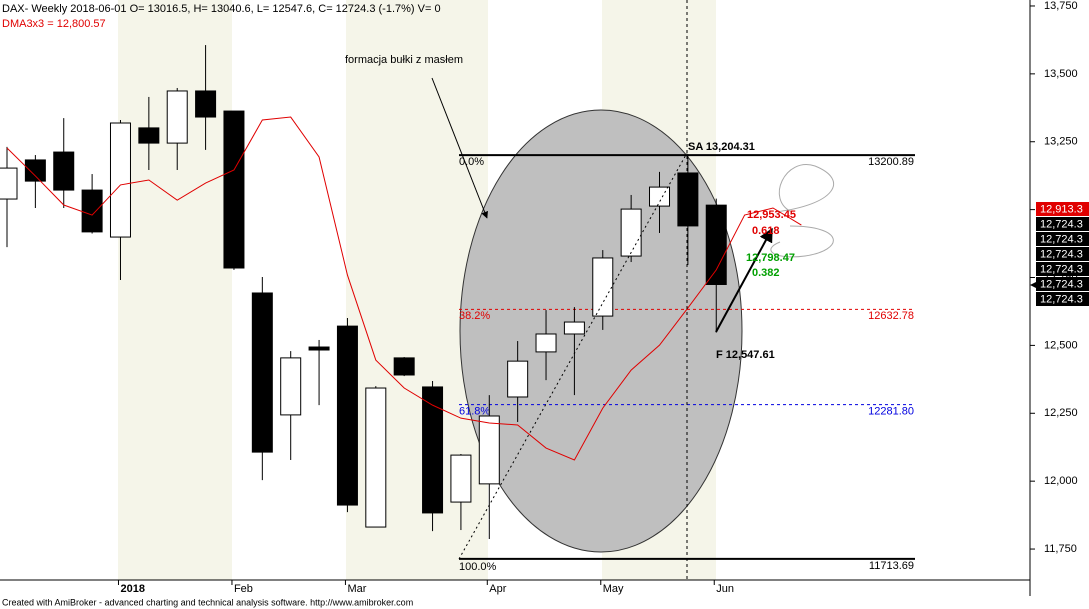 The image size is (1089, 609). What do you see at coordinates (891, 412) in the screenshot?
I see `fib-value: 12281.80` at bounding box center [891, 412].